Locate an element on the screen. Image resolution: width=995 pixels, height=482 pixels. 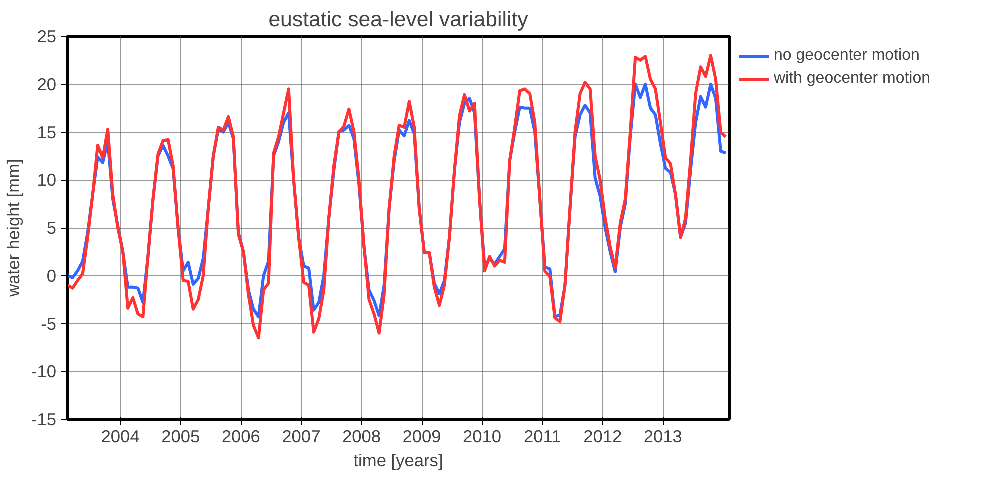
y-axis-title: water height [mm] is located at coordinates (13, 228).